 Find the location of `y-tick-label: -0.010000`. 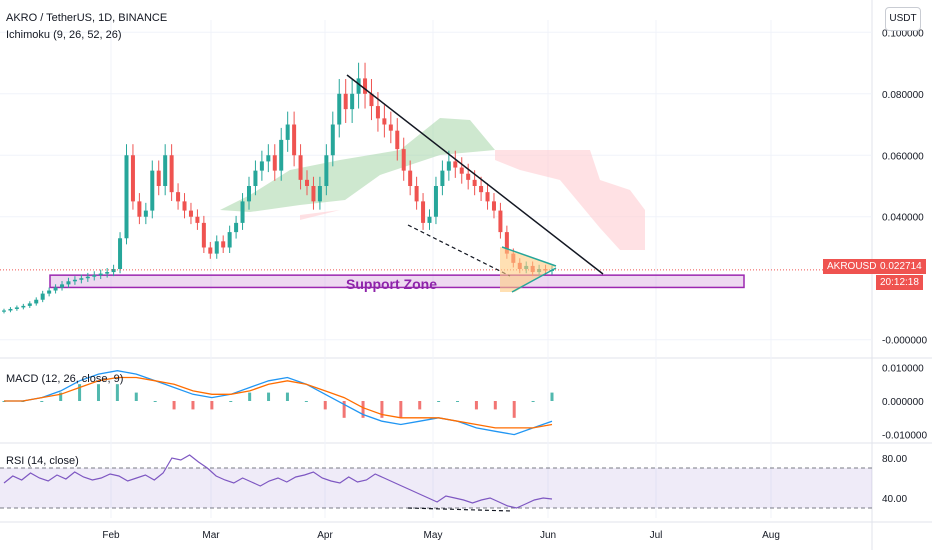

y-tick-label: -0.010000 is located at coordinates (904, 436).